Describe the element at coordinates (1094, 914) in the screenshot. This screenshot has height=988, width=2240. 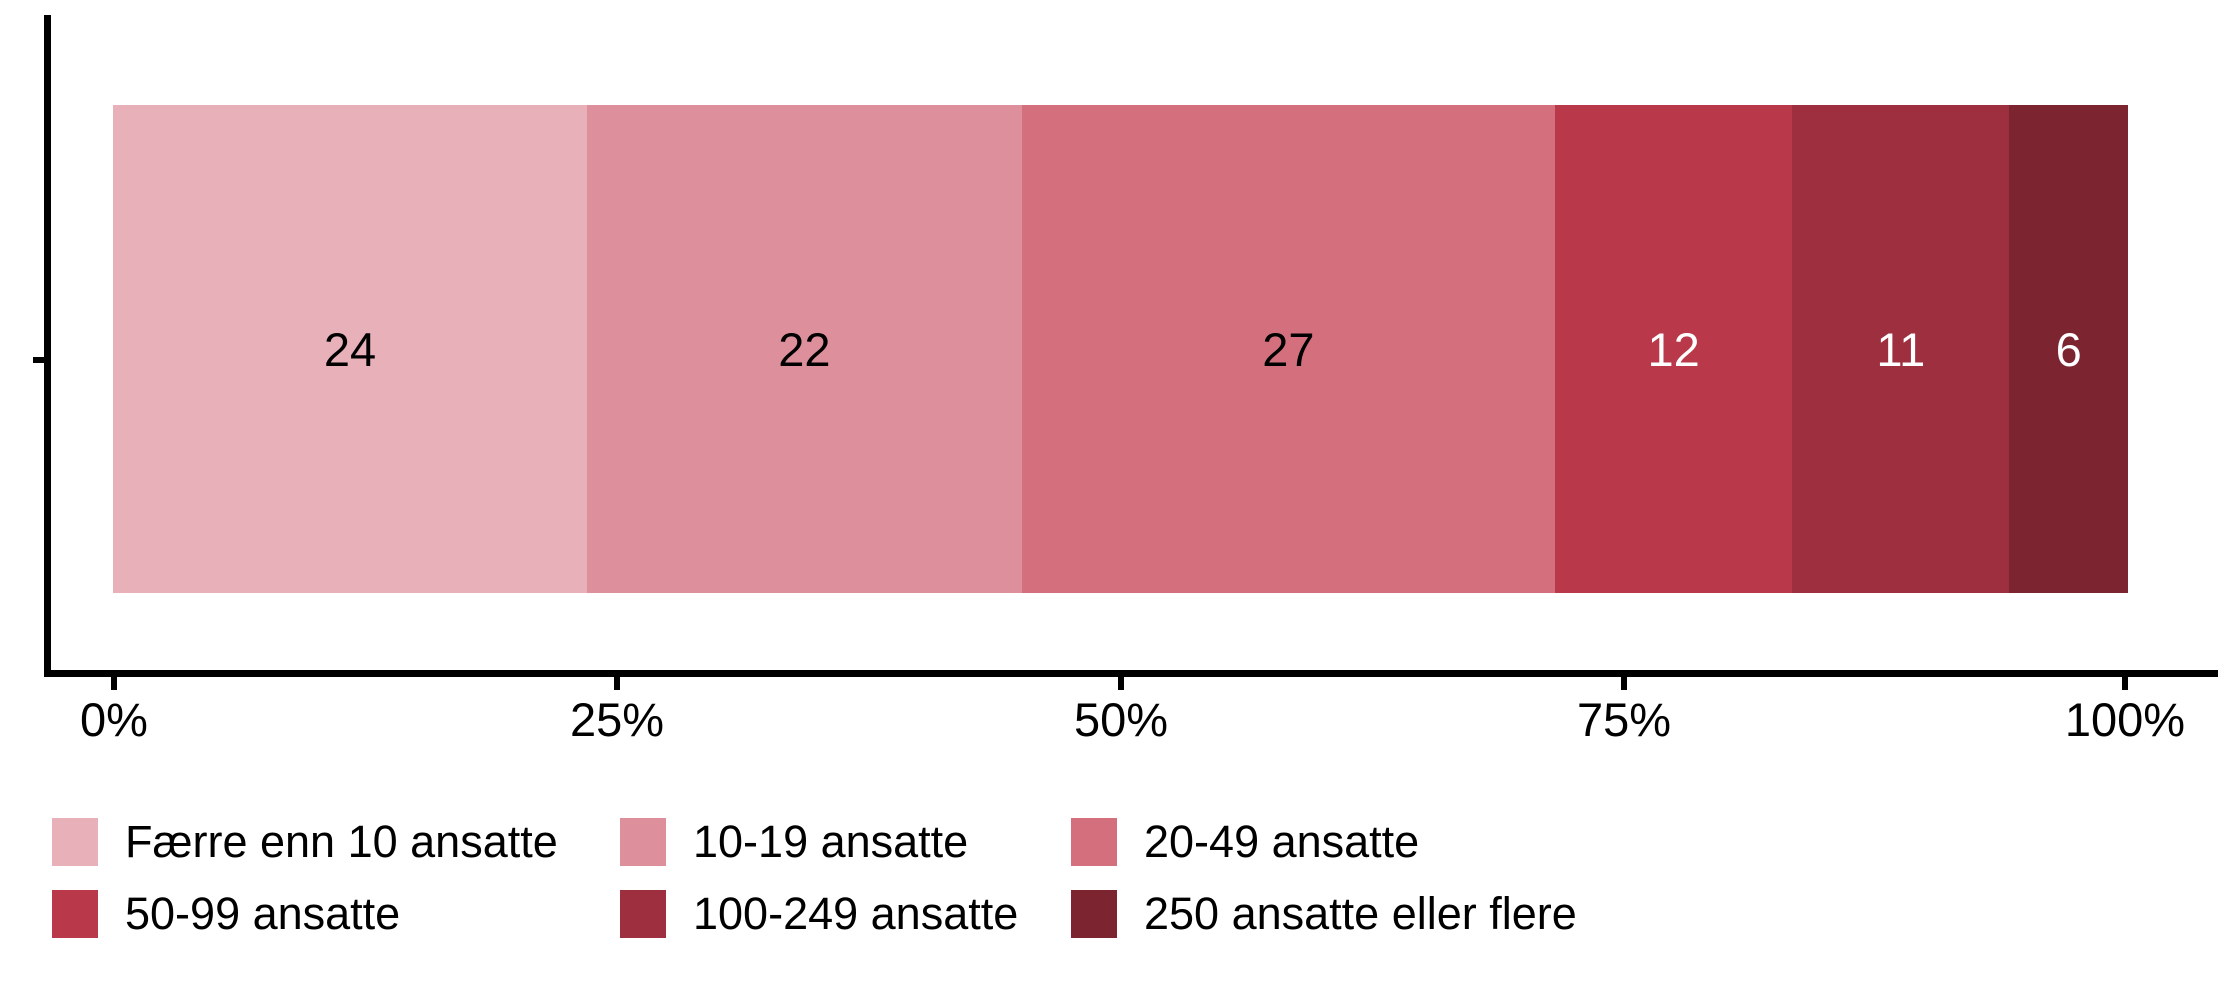
I see `legend-swatch-250-plus` at that location.